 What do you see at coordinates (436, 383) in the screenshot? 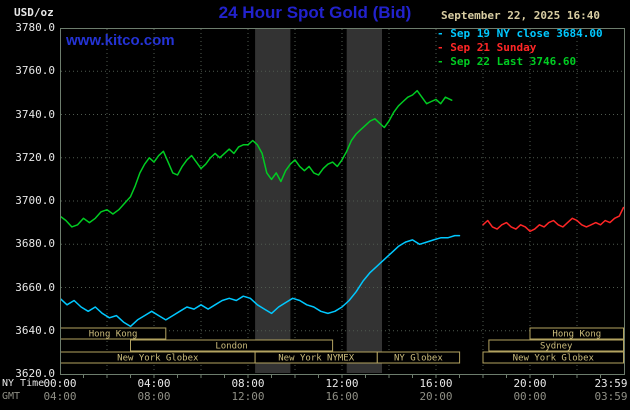
I see `x-axis-tick-label-ny: 16:00` at bounding box center [436, 383].